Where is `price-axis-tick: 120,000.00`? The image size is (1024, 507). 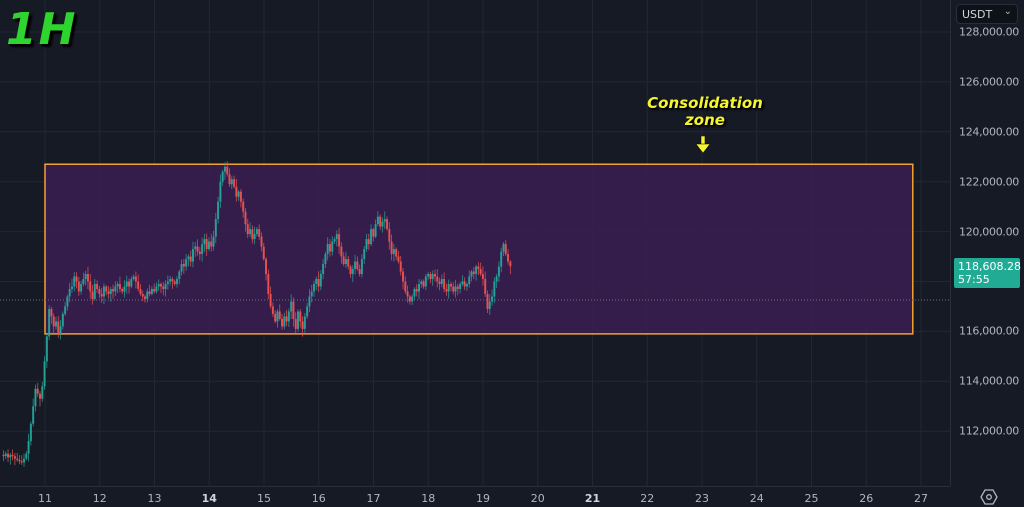 price-axis-tick: 120,000.00 is located at coordinates (989, 232).